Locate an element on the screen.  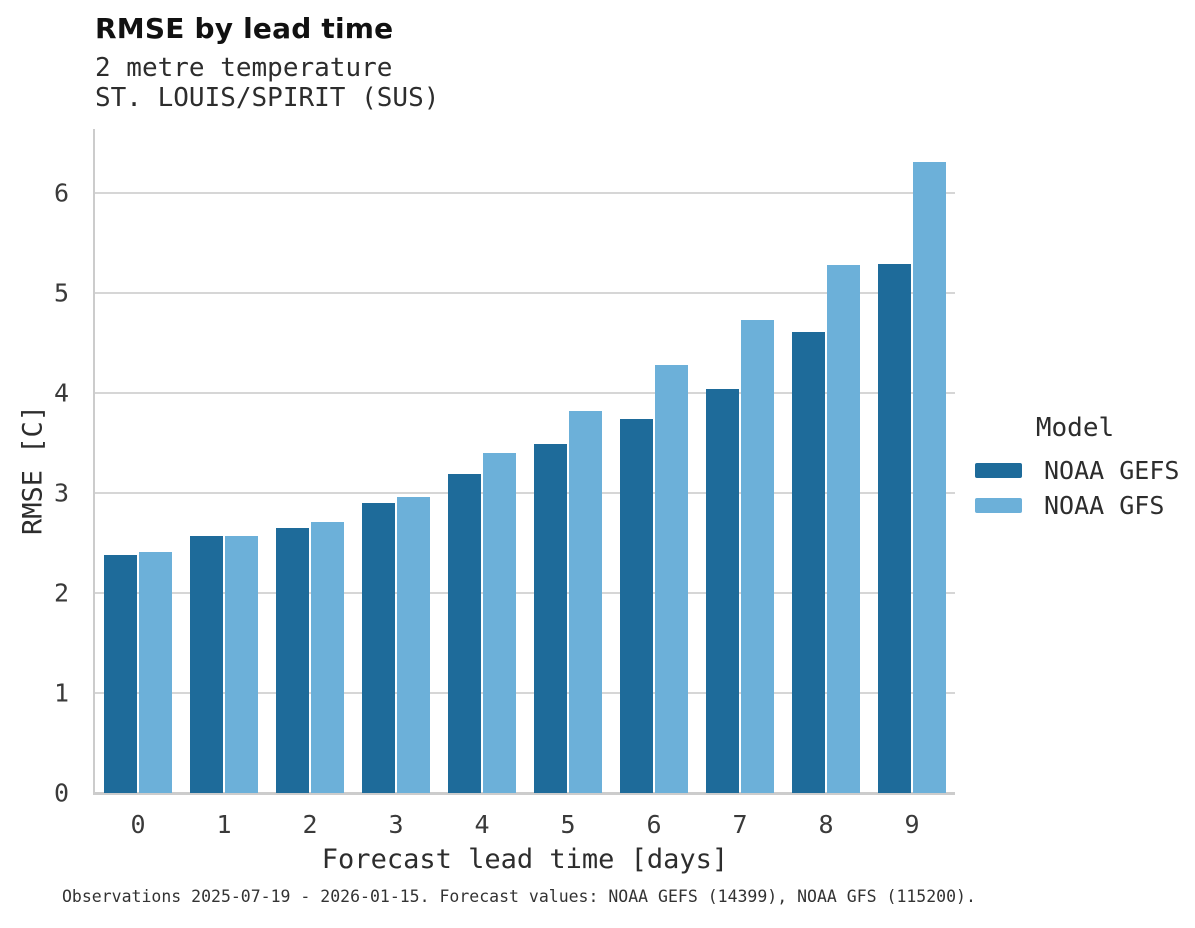
legend-item-gfs: NOAA GFS is located at coordinates (1075, 505).